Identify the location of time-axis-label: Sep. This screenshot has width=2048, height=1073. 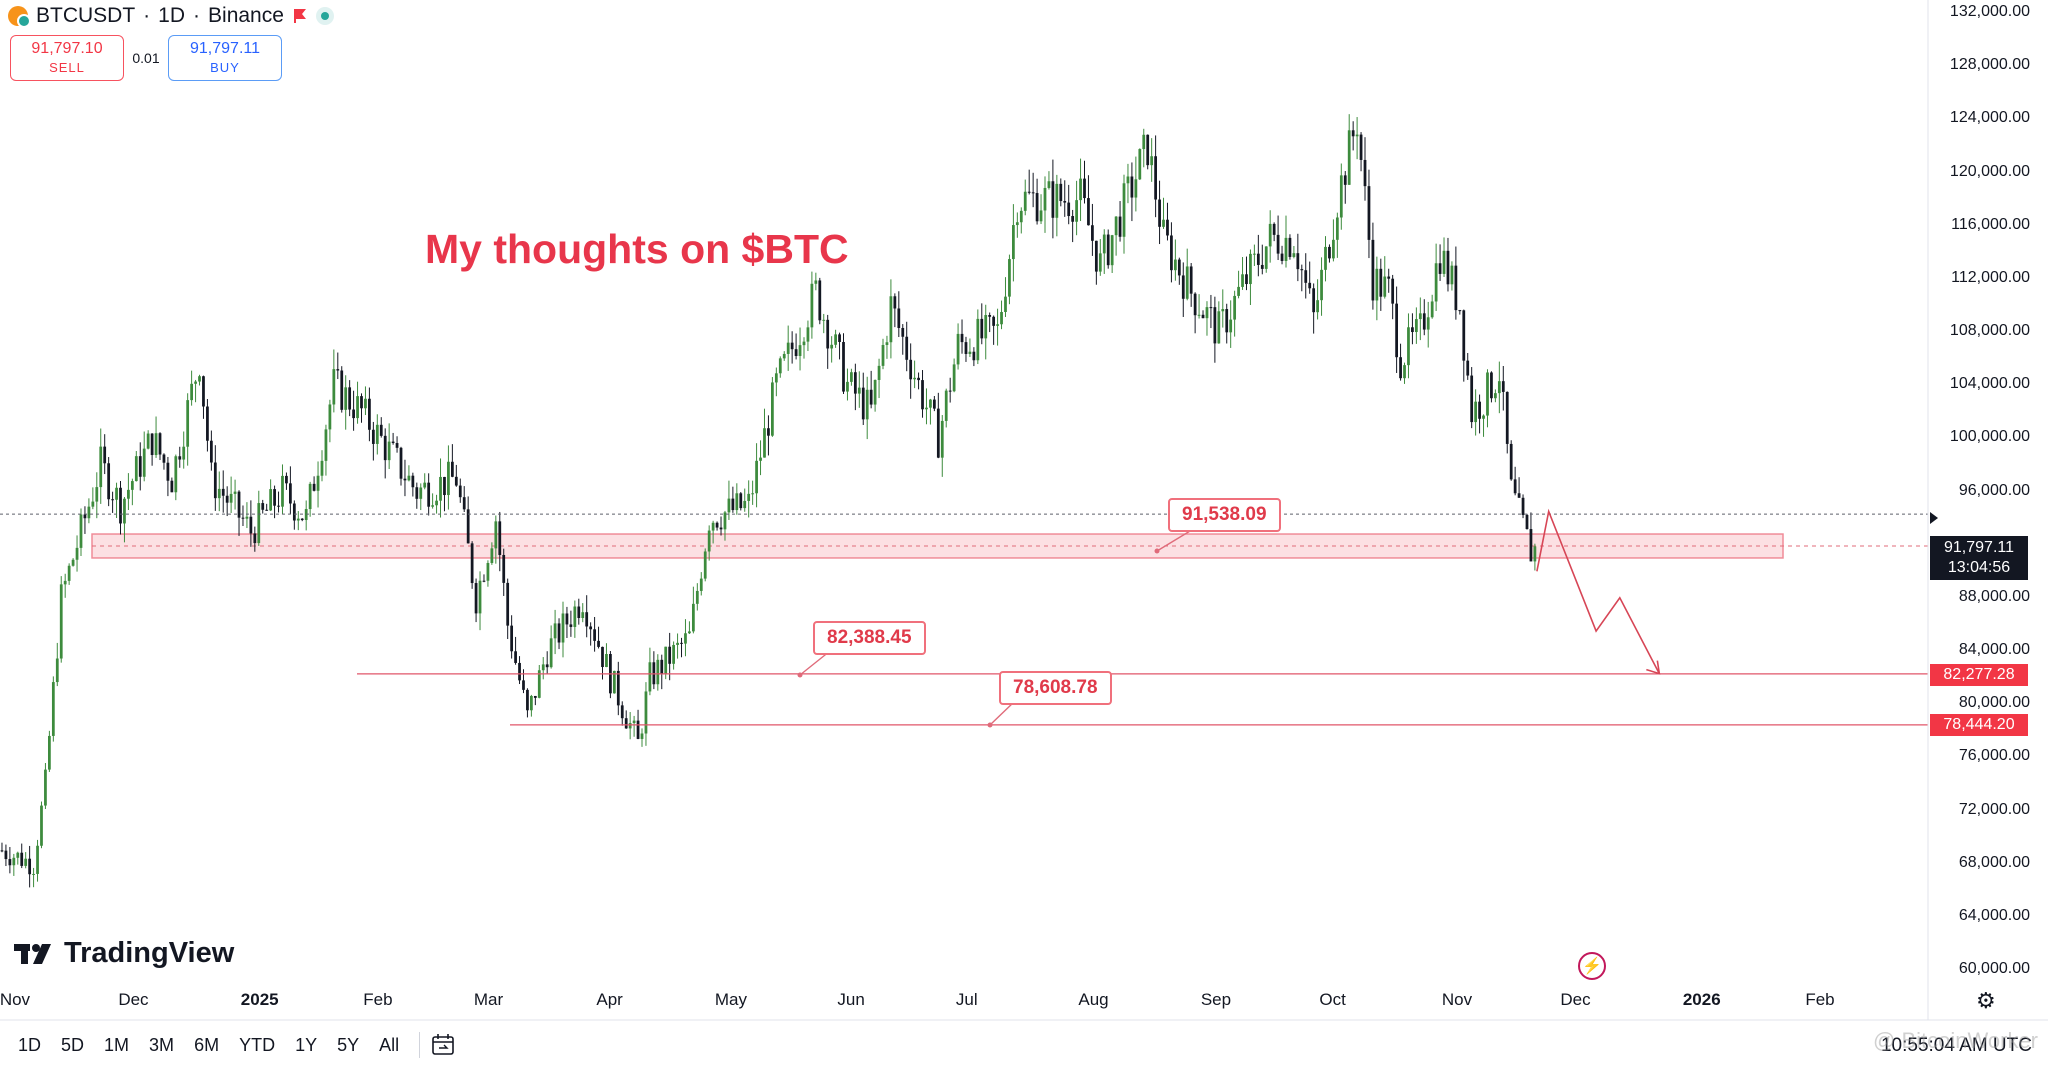
(1216, 999).